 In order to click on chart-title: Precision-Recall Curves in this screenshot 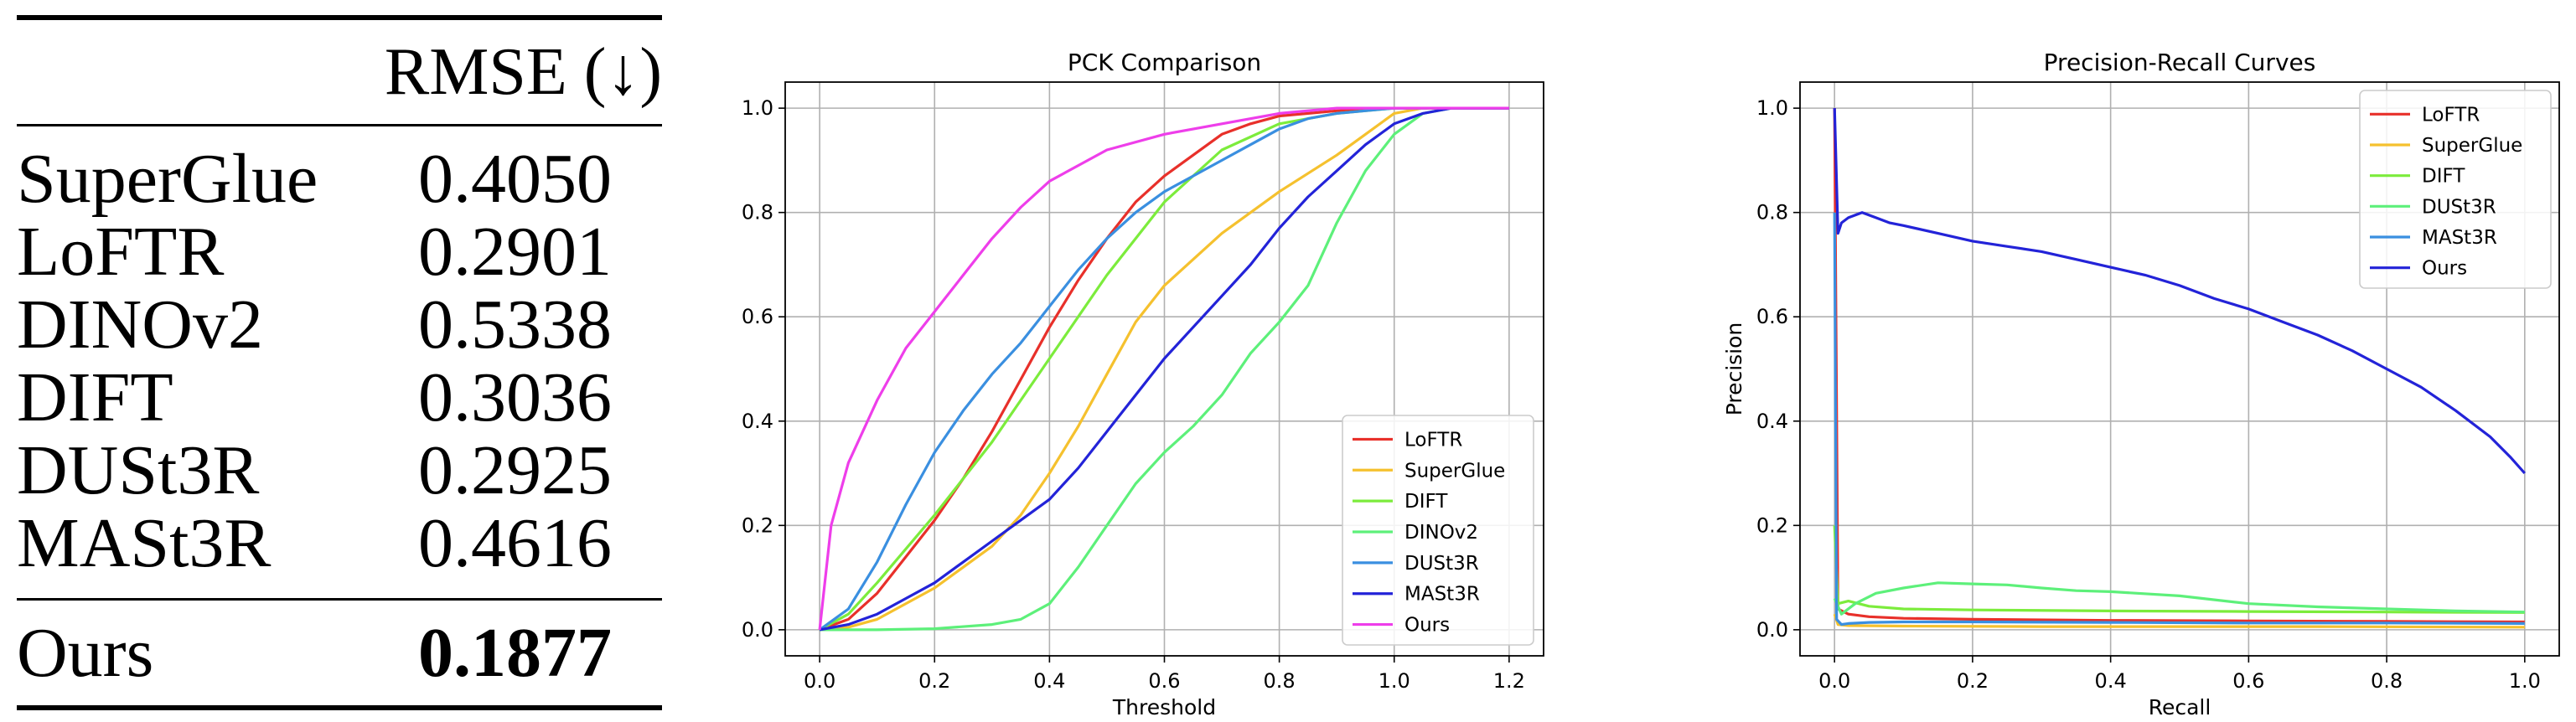, I will do `click(2180, 62)`.